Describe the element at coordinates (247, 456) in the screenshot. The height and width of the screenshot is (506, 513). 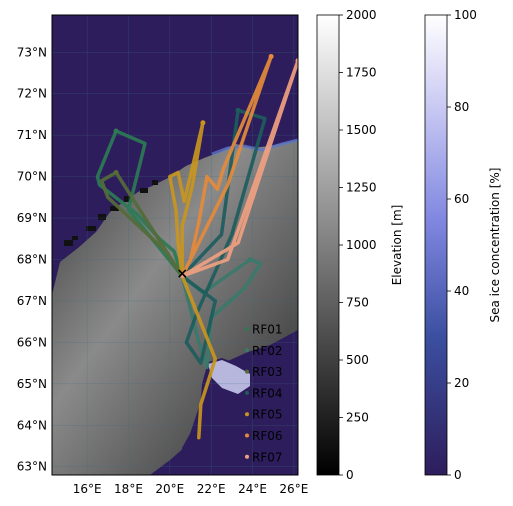
I see `legend-marker-rf07` at that location.